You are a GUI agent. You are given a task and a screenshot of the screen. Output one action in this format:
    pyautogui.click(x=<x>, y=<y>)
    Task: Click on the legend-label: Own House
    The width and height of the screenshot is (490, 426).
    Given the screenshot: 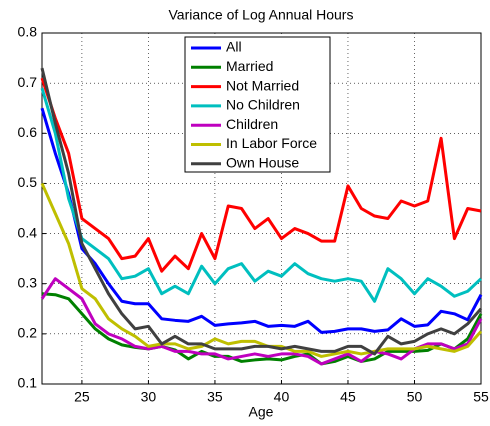 What is the action you would take?
    pyautogui.click(x=262, y=163)
    